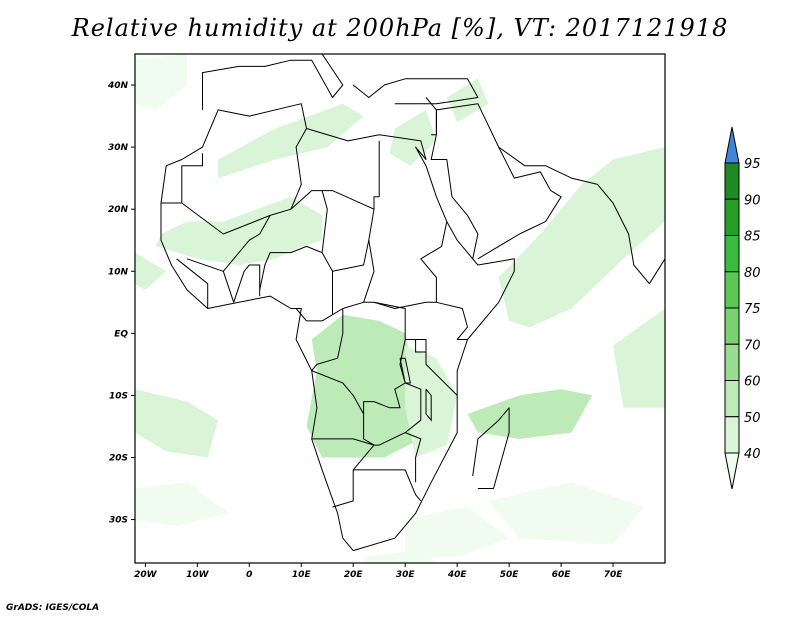  What do you see at coordinates (118, 521) in the screenshot?
I see `lat-tick-label: 30S` at bounding box center [118, 521].